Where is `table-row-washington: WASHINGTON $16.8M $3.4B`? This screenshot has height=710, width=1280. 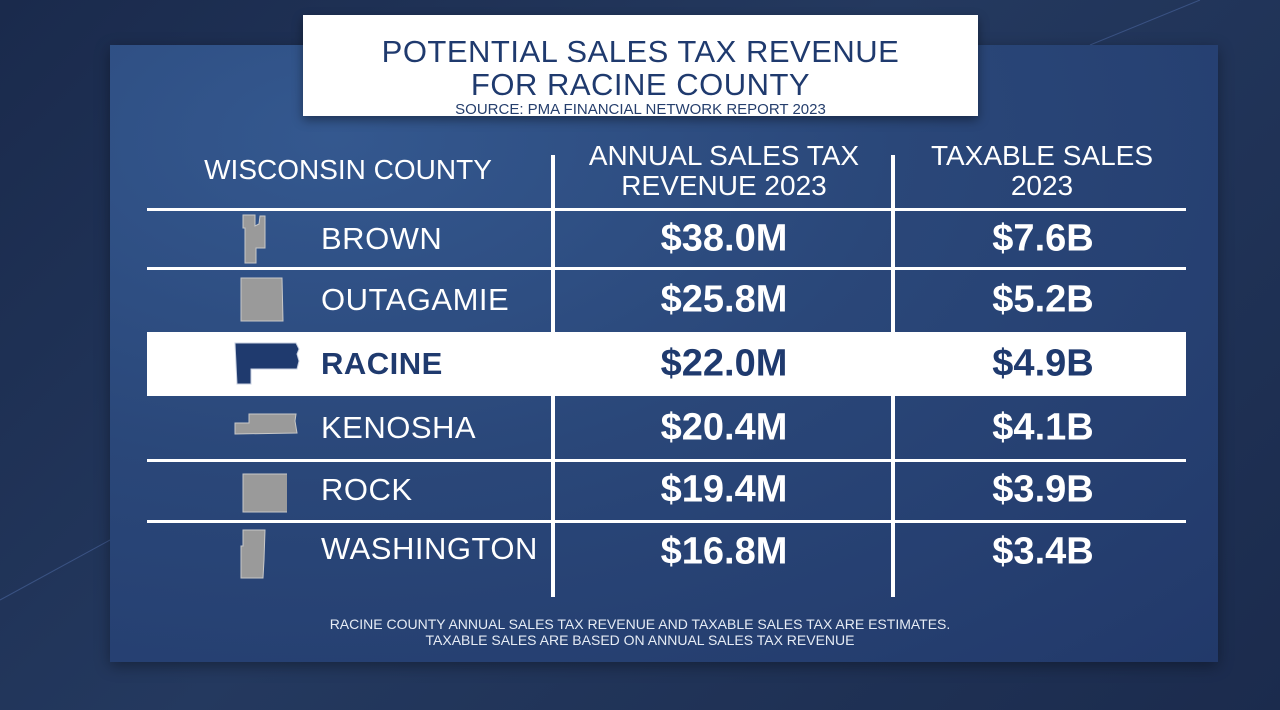 table-row-washington: WASHINGTON $16.8M $3.4B is located at coordinates (666, 552).